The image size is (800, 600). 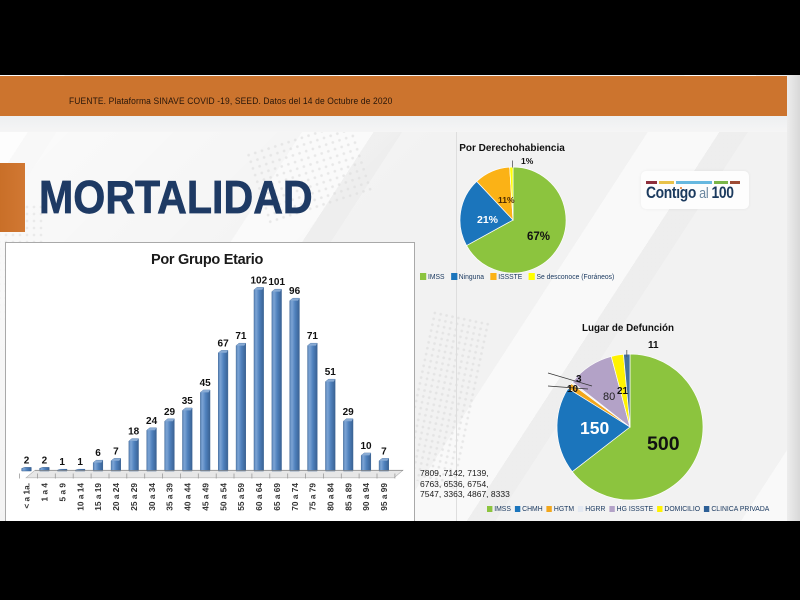 I want to click on svg-text: 67, so click(x=224, y=343).